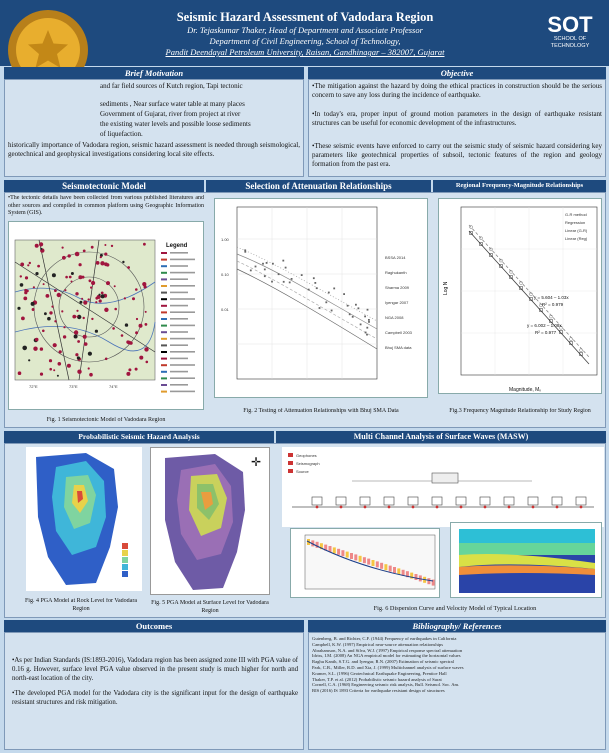  I want to click on svg-text: 1.00, so click(225, 239).